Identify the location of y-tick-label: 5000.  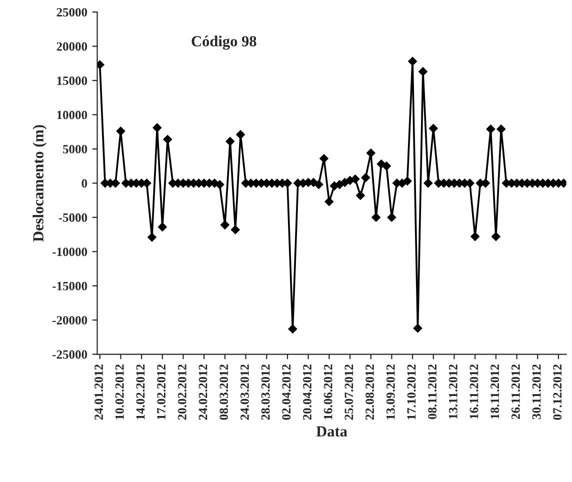
(75, 149).